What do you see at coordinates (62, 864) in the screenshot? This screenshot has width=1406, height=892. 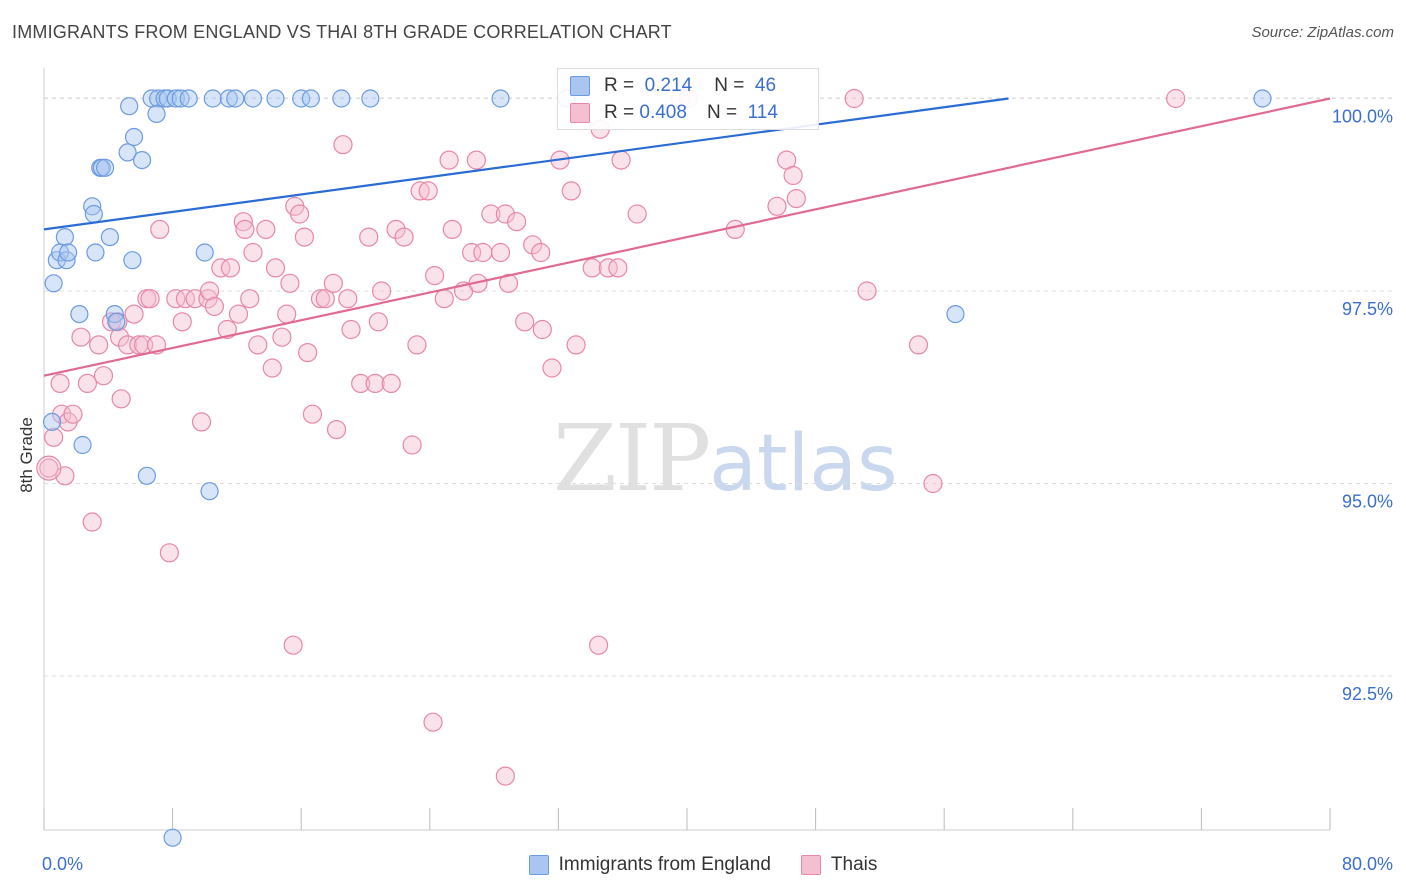 I see `x-tick-label: 0.0%` at bounding box center [62, 864].